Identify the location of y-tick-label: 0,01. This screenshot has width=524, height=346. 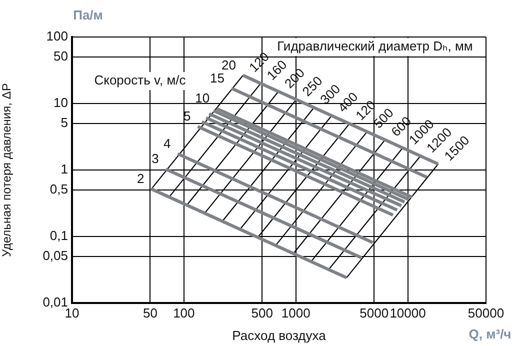
(55, 302).